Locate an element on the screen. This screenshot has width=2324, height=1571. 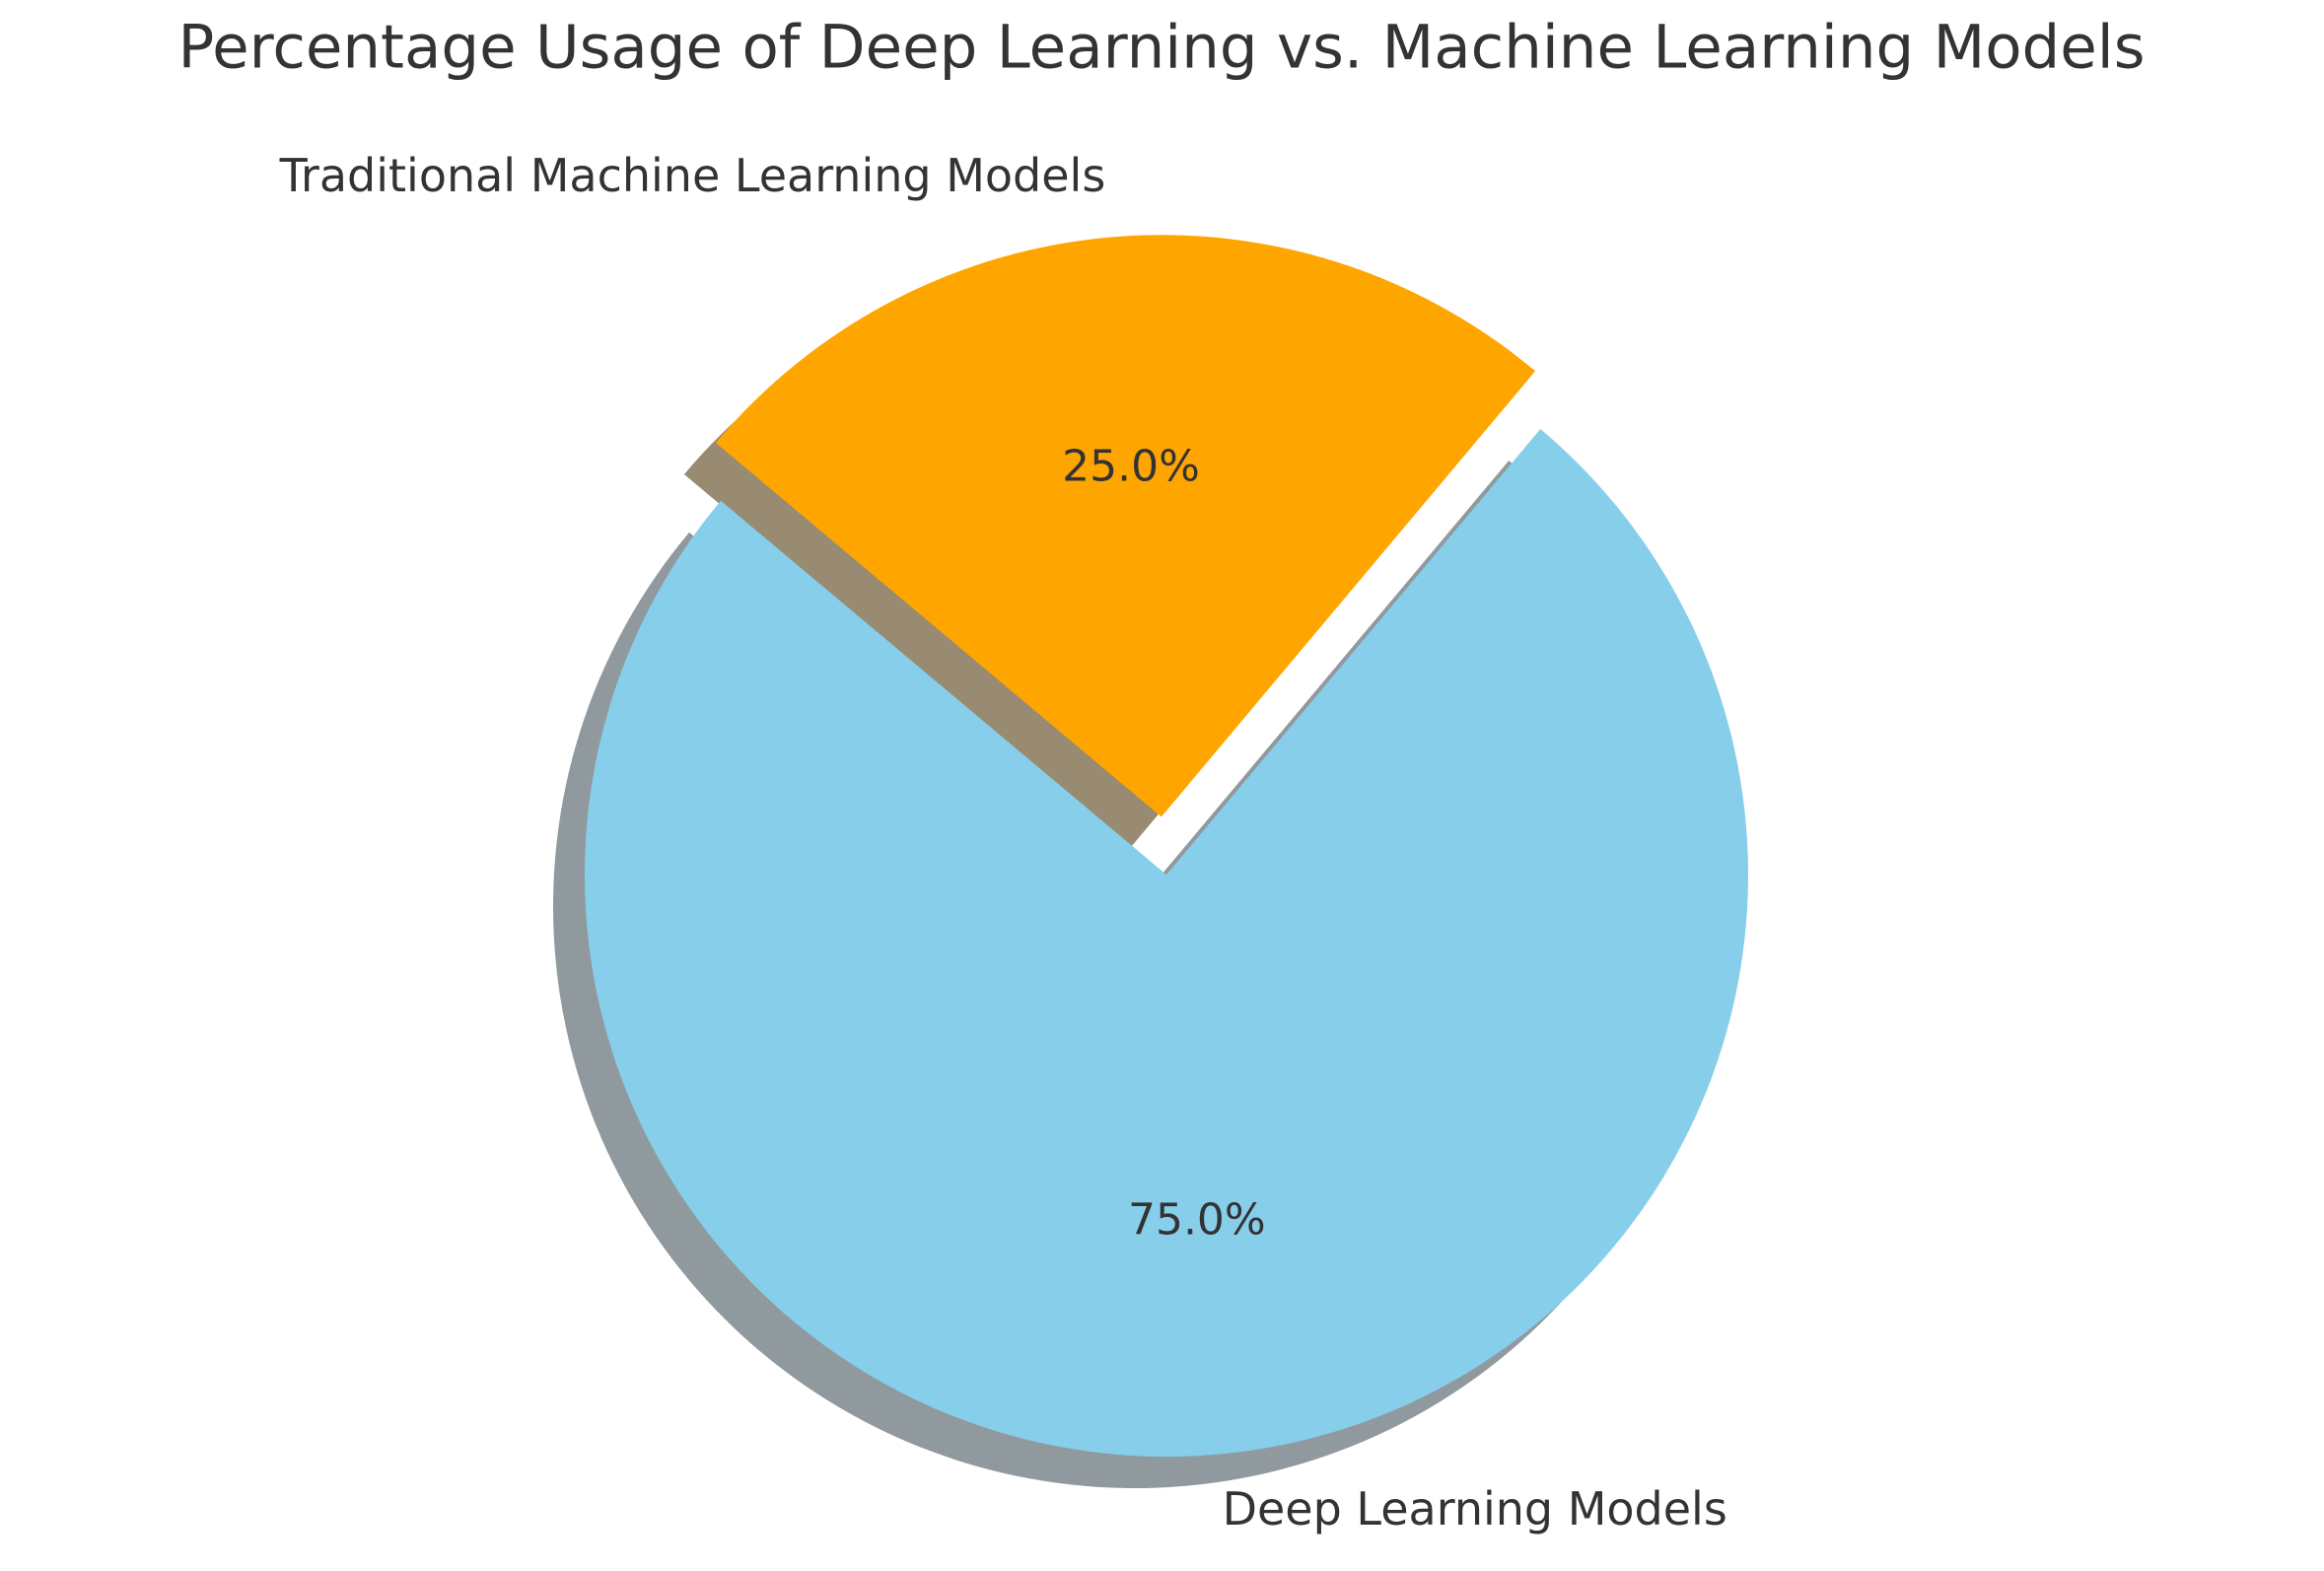
value-label: 25.0% is located at coordinates (1131, 467).